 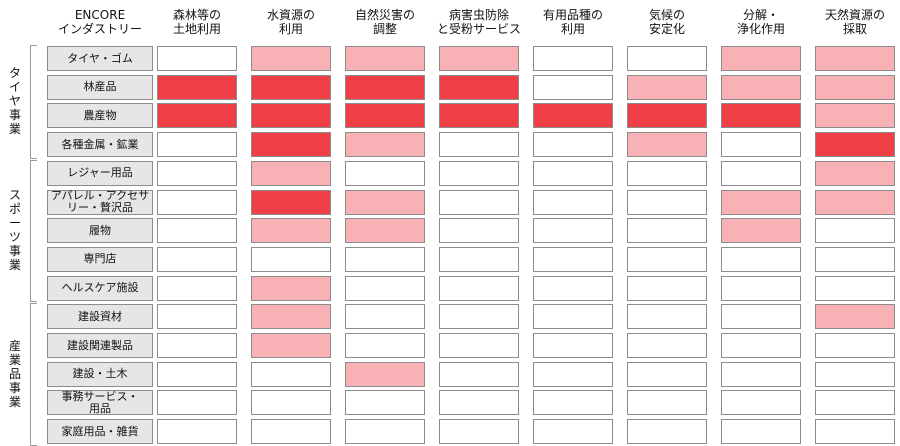 What do you see at coordinates (100, 259) in the screenshot?
I see `industry-label: 専門店` at bounding box center [100, 259].